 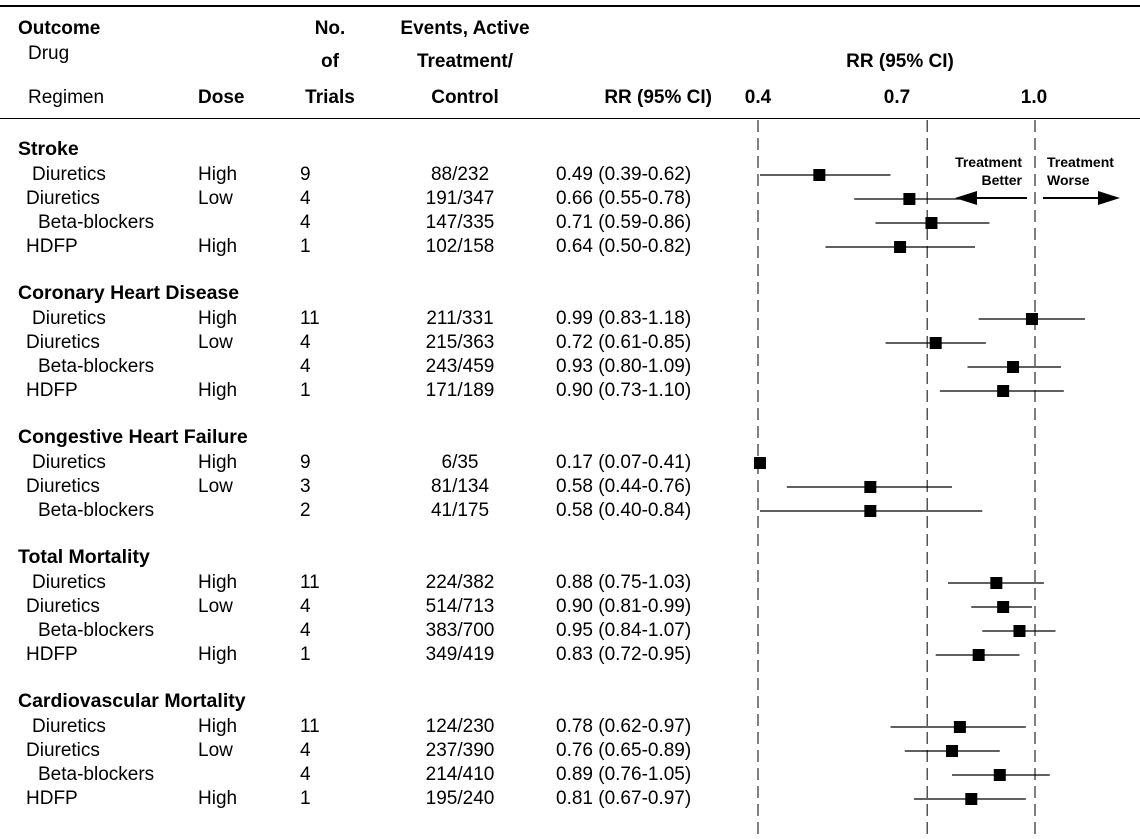 What do you see at coordinates (1068, 180) in the screenshot?
I see `worse-label-line2: Worse` at bounding box center [1068, 180].